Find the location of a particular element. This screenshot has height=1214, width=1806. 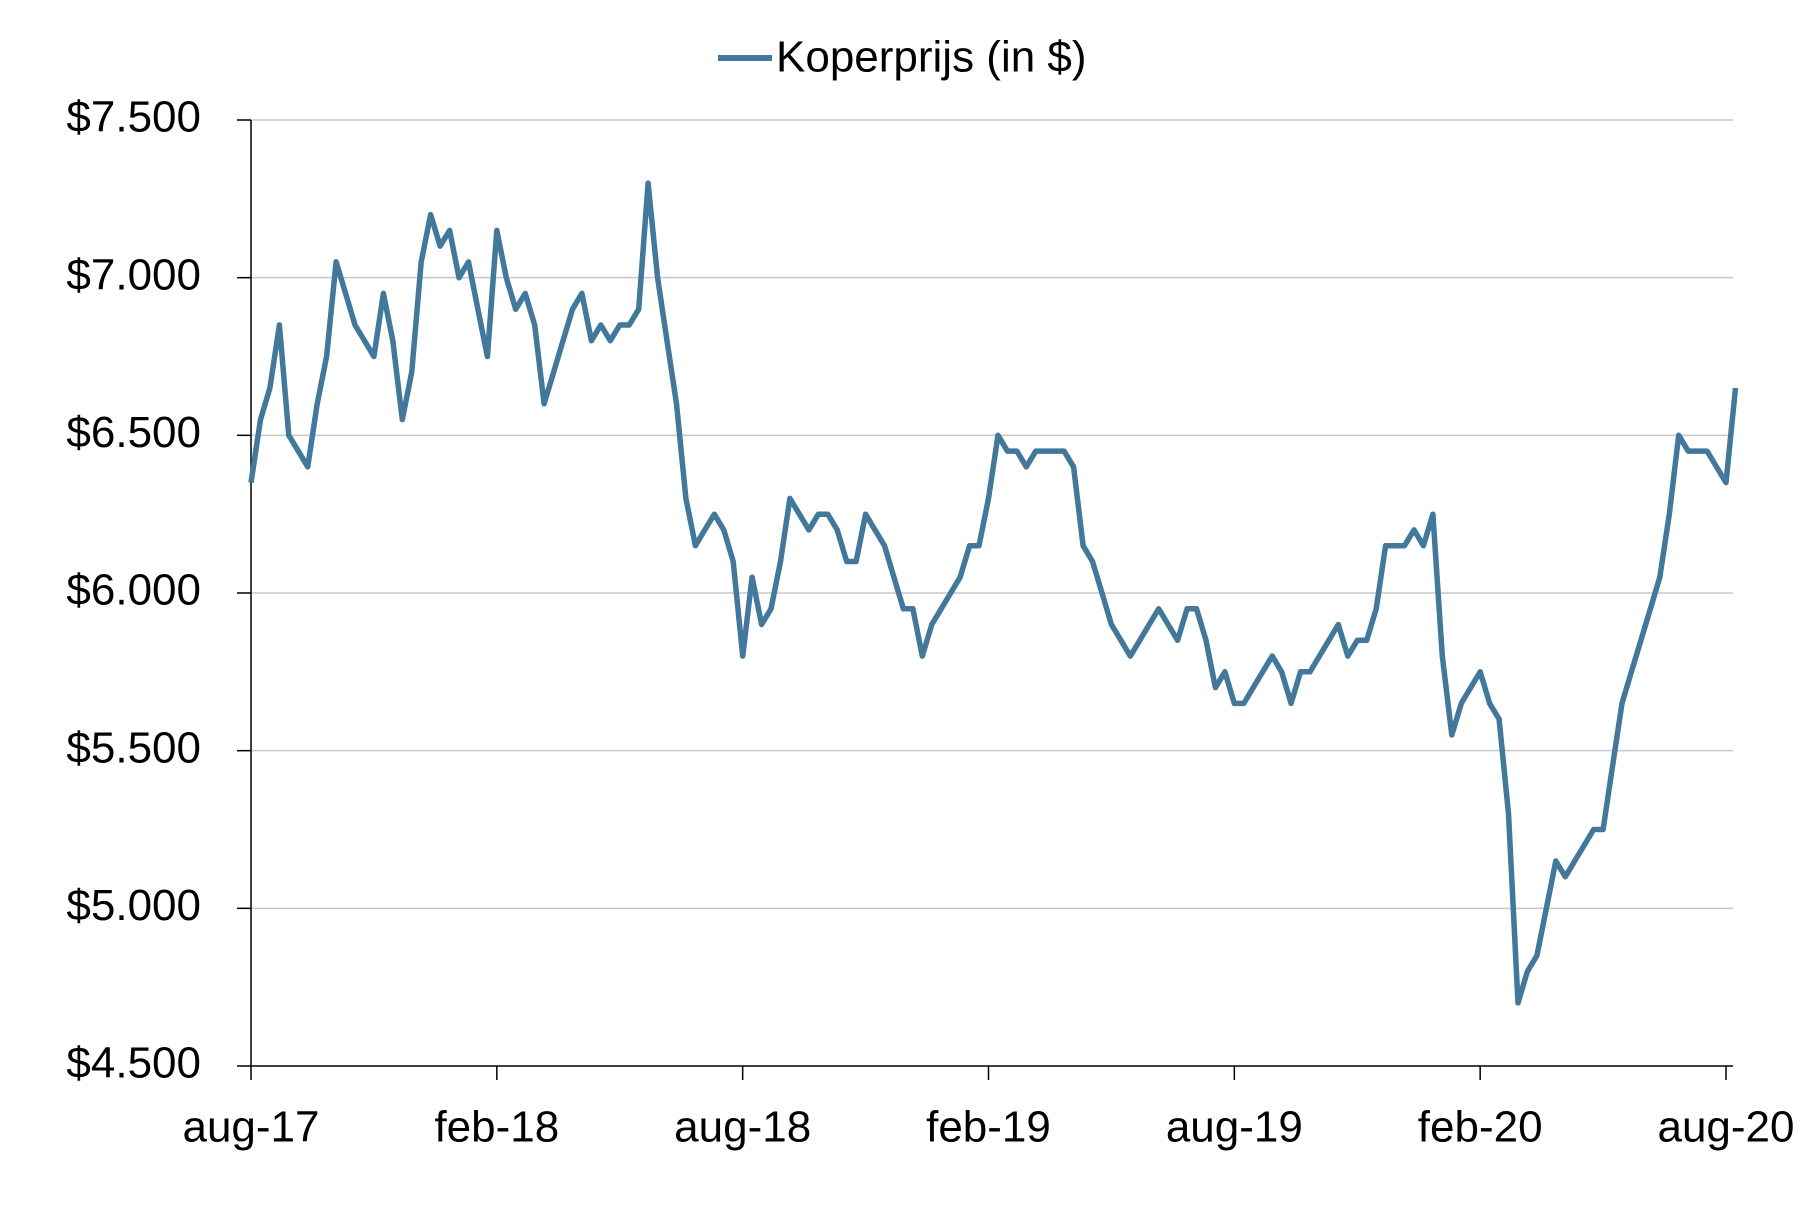

x-tick-label: aug-20 is located at coordinates (1725, 1127).